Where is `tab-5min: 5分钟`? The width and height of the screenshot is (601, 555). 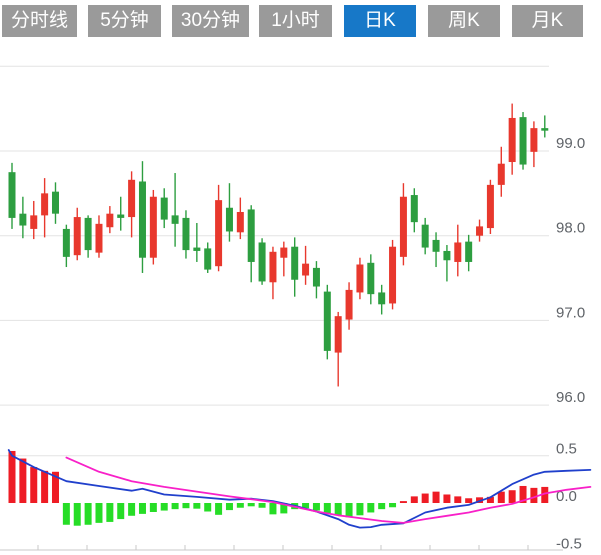
tab-5min: 5分钟 is located at coordinates (124, 21).